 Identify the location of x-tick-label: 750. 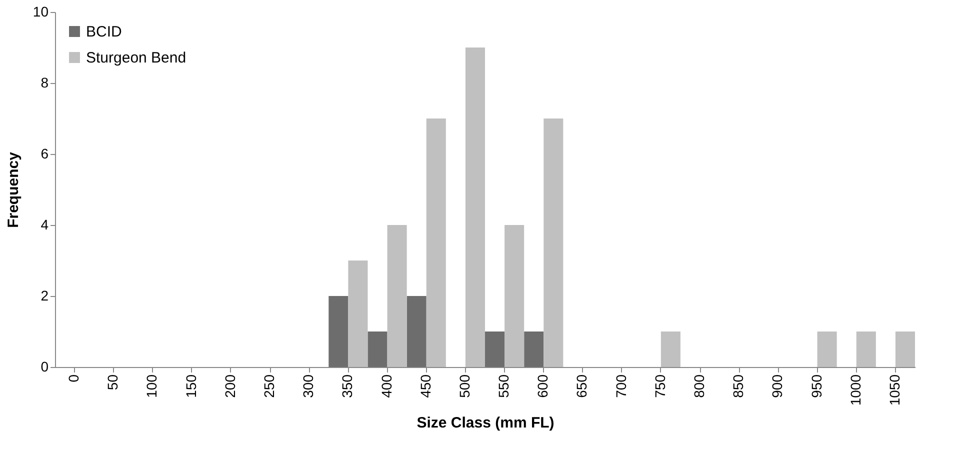
(660, 386).